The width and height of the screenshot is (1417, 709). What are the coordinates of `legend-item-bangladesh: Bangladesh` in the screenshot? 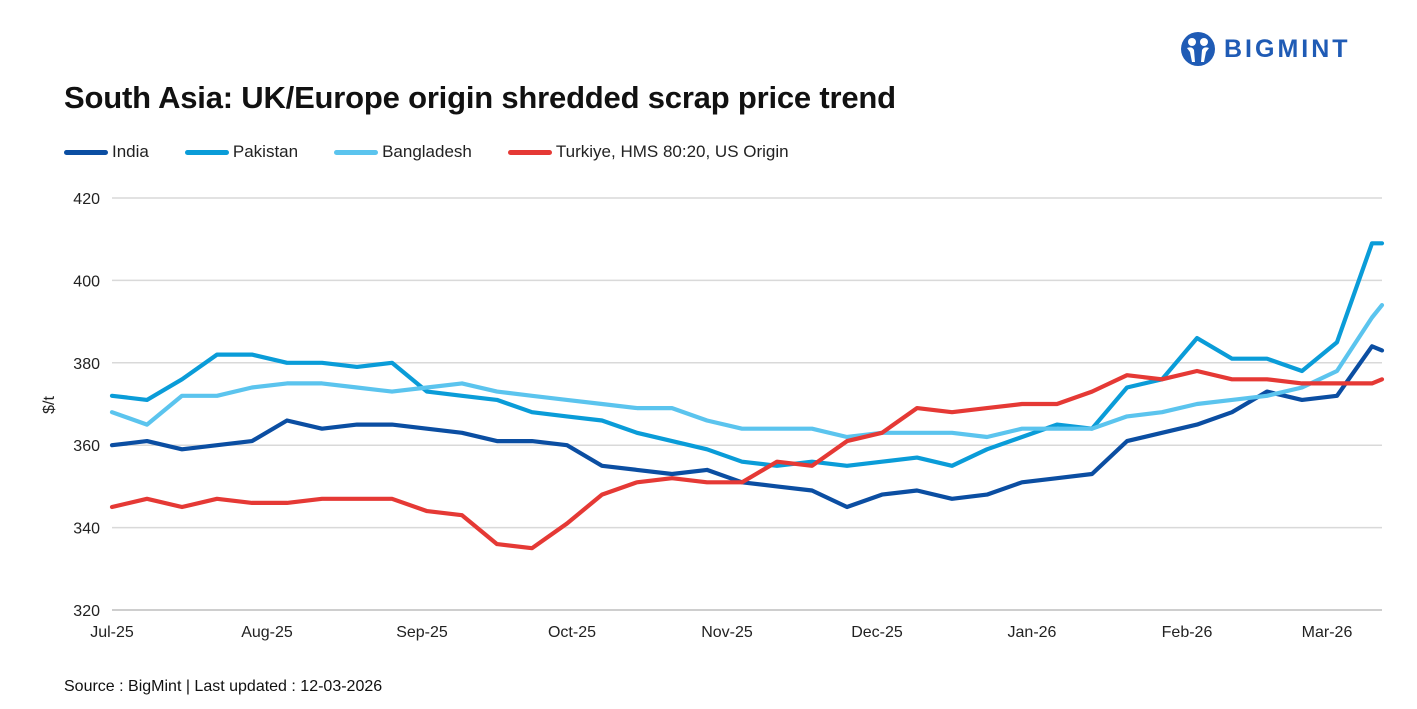 It's located at (403, 152).